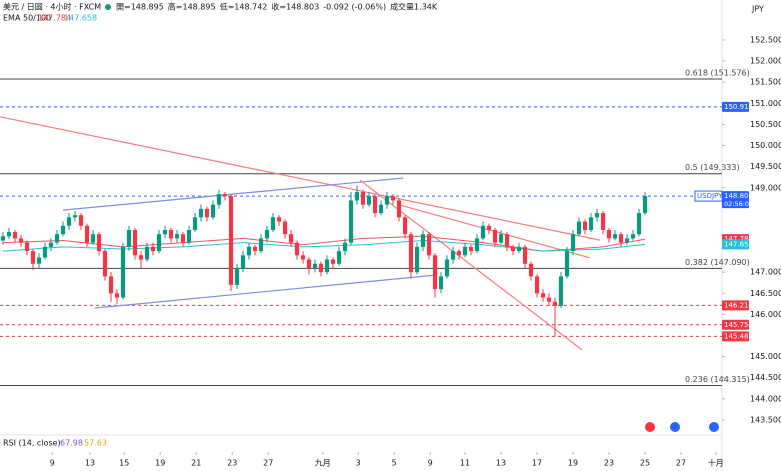 The width and height of the screenshot is (781, 471). What do you see at coordinates (54, 18) in the screenshot?
I see `ema50-value: 147.784` at bounding box center [54, 18].